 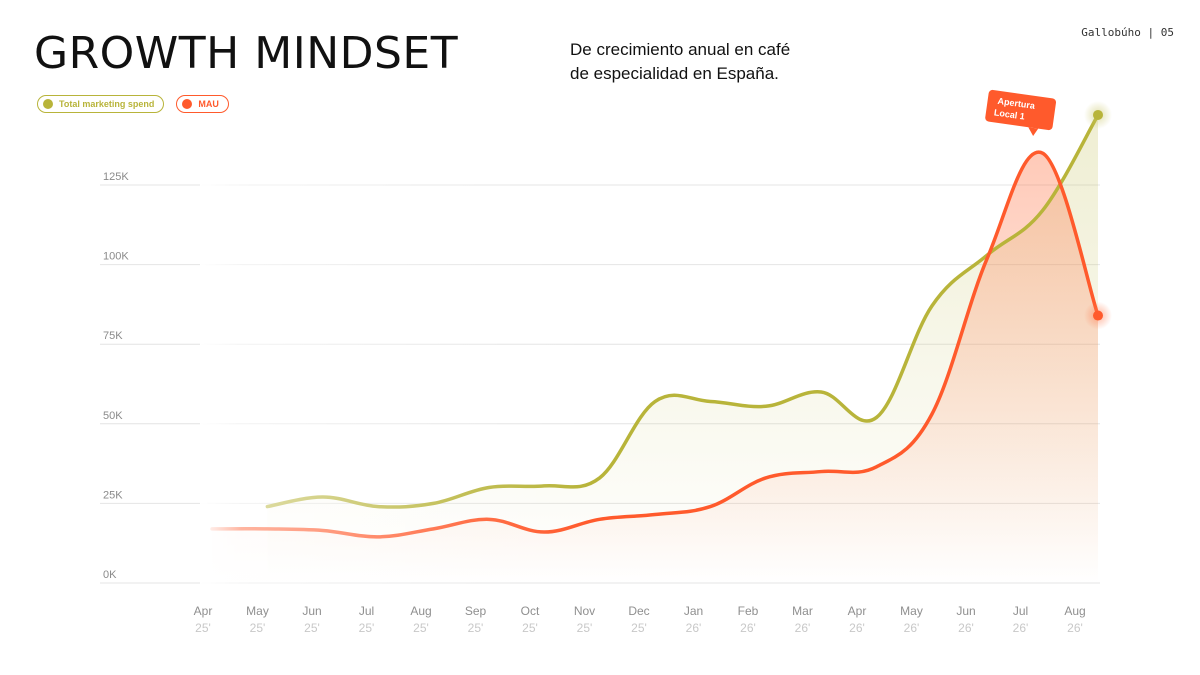 What do you see at coordinates (802, 611) in the screenshot?
I see `x-tick-label: Mar` at bounding box center [802, 611].